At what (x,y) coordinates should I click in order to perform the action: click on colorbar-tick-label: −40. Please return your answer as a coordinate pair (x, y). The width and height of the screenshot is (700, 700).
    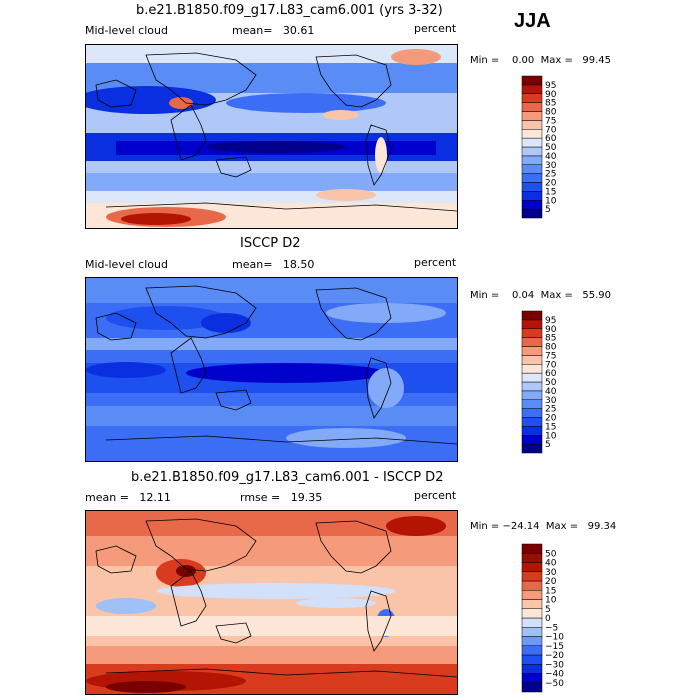
    Looking at the image, I should click on (554, 675).